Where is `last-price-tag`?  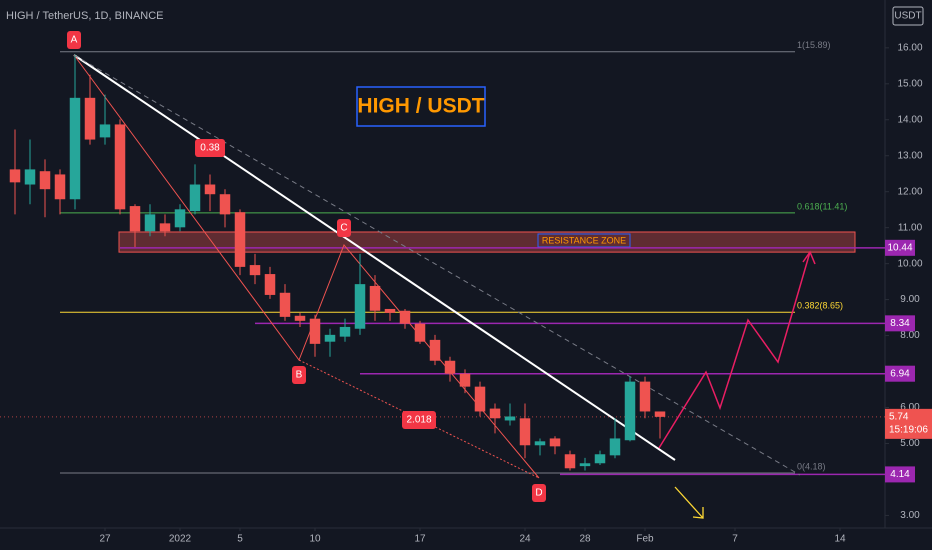 last-price-tag is located at coordinates (908, 423).